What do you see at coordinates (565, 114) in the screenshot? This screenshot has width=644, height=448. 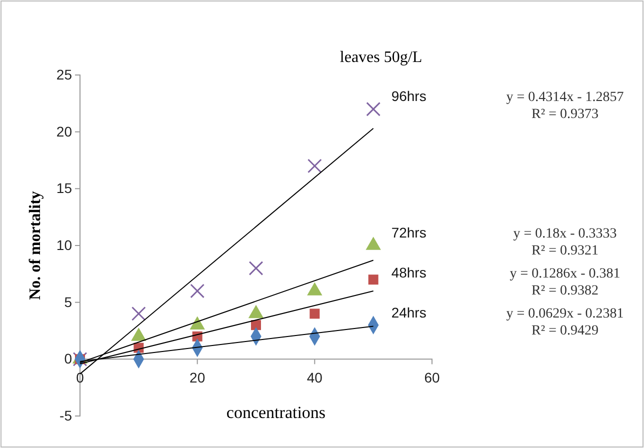 I see `text: R² = 0.9373` at bounding box center [565, 114].